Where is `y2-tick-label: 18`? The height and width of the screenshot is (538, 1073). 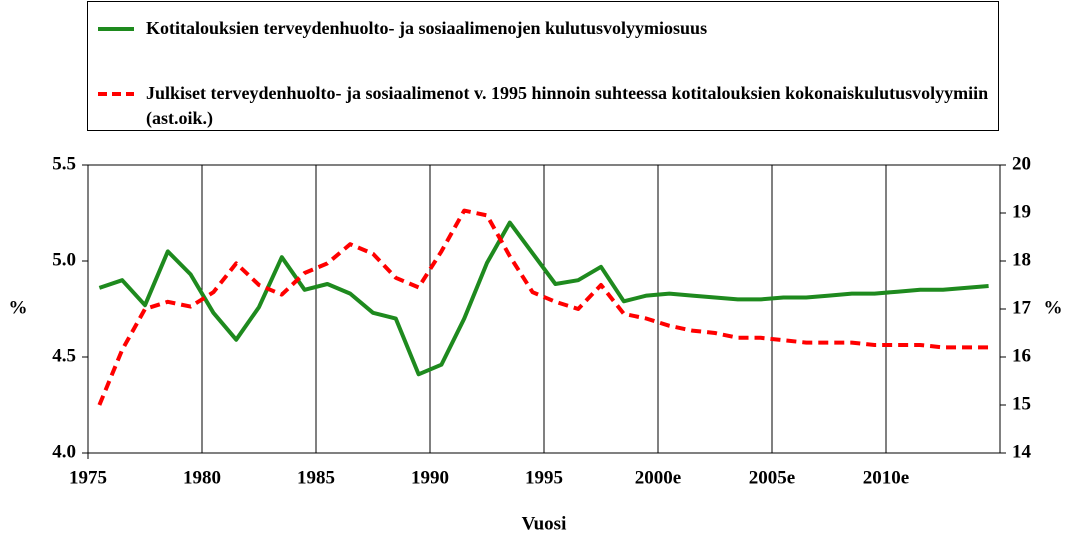 y2-tick-label: 18 is located at coordinates (1021, 259).